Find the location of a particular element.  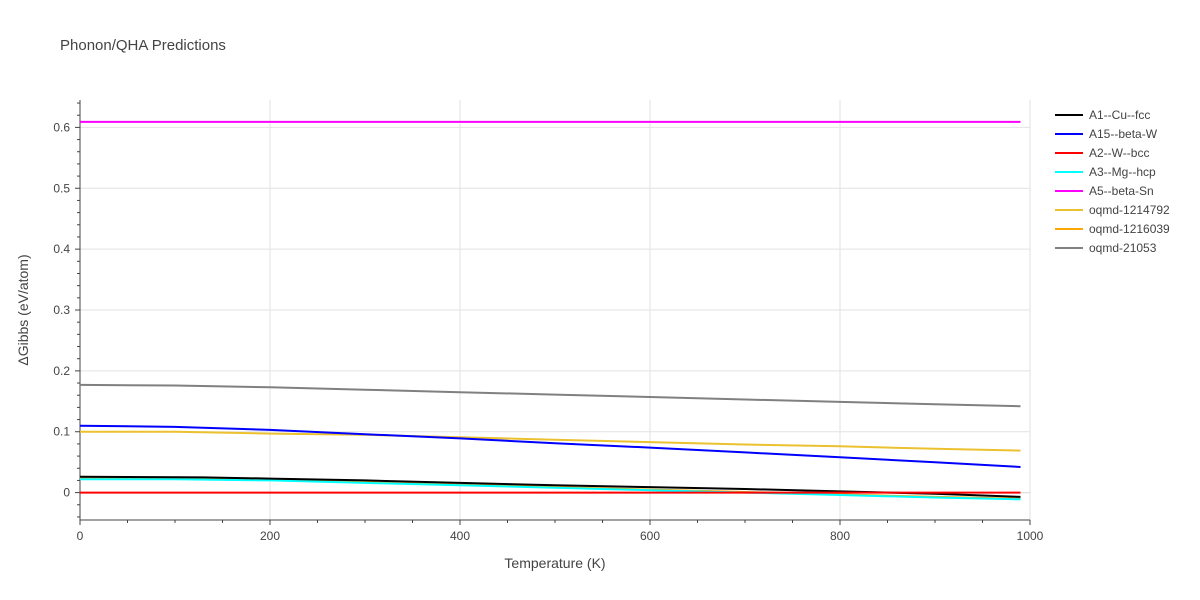

y-tick-label: 0 is located at coordinates (66, 493).